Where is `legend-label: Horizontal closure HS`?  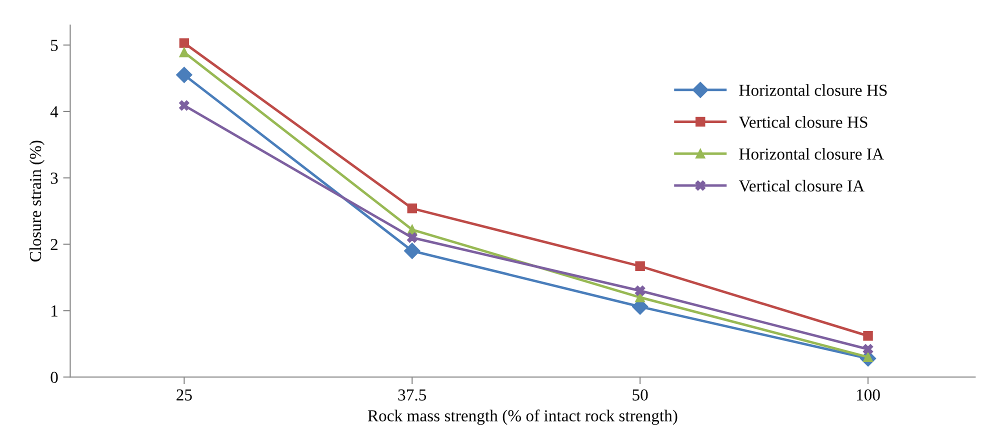 legend-label: Horizontal closure HS is located at coordinates (813, 90).